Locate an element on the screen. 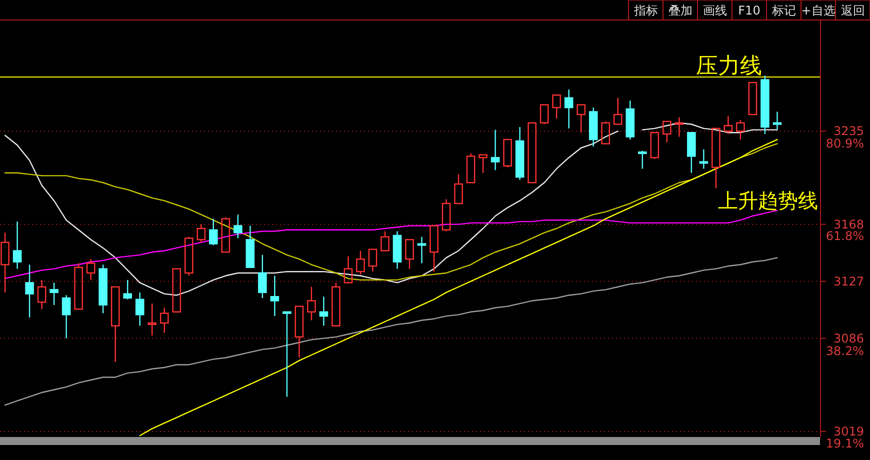 The image size is (870, 460). y-tick-label: 3086 is located at coordinates (848, 338).